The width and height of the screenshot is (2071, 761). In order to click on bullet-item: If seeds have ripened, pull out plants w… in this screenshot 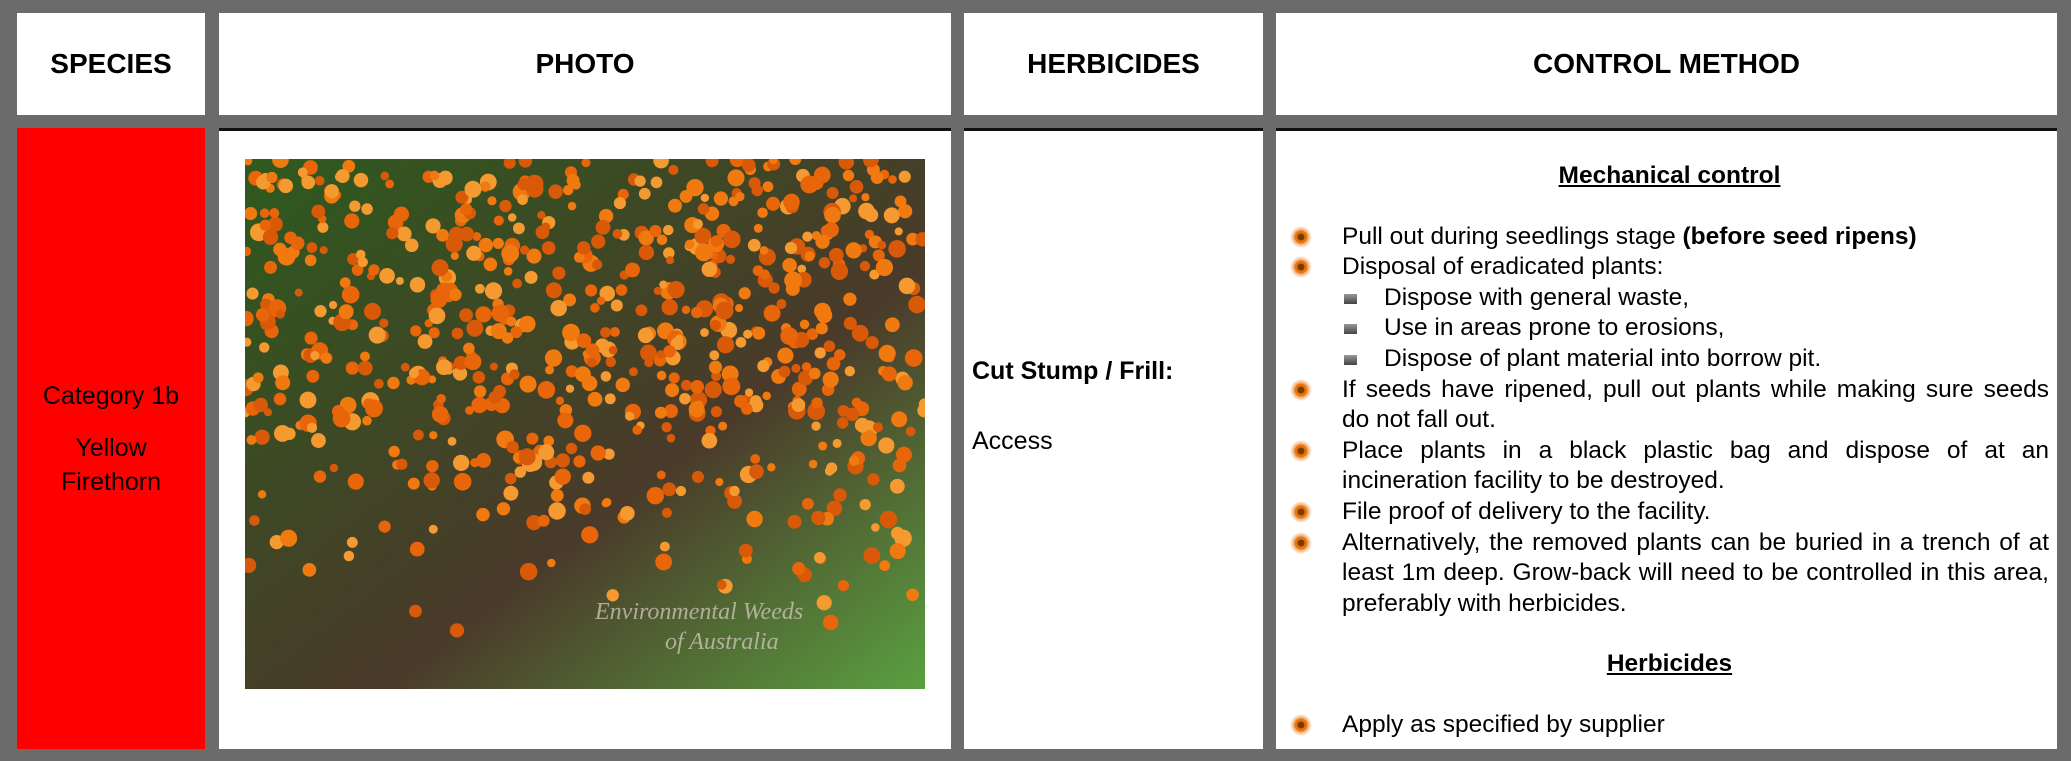, I will do `click(1669, 405)`.